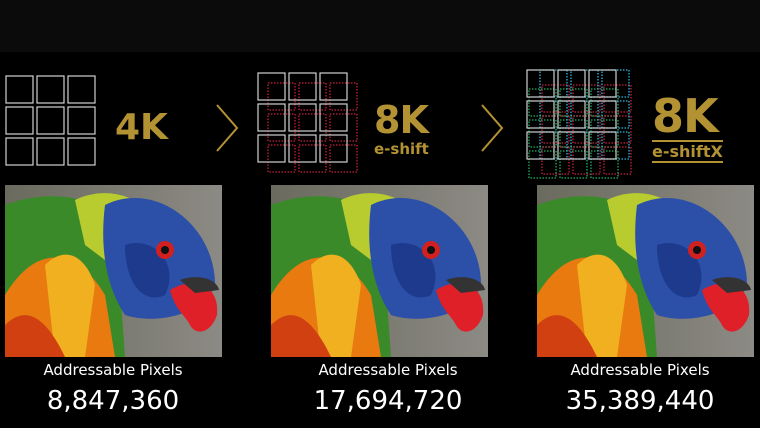 This screenshot has width=760, height=428. What do you see at coordinates (401, 149) in the screenshot?
I see `logo-sub: e-shift` at bounding box center [401, 149].